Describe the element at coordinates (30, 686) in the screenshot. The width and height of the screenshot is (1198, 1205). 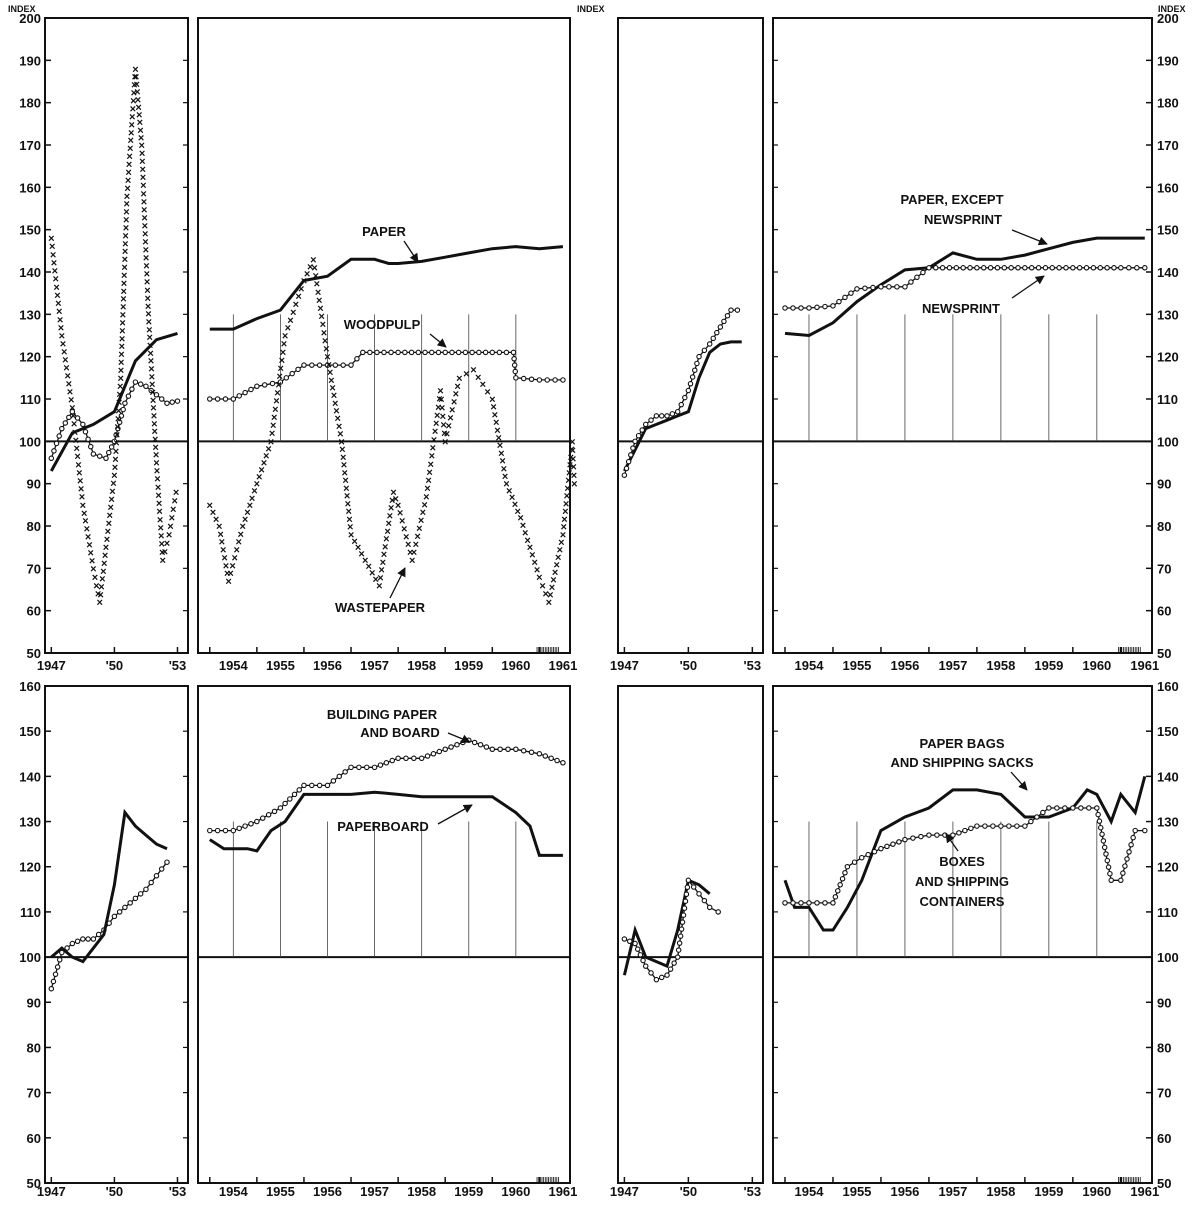
I see `y-tick-label: 160` at that location.